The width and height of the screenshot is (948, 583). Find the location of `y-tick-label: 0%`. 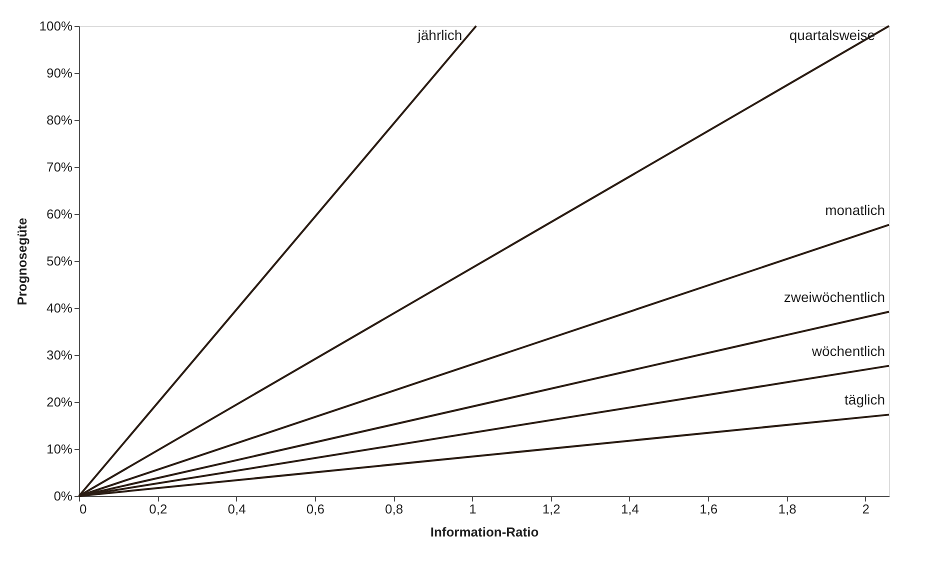

y-tick-label: 0% is located at coordinates (63, 496).